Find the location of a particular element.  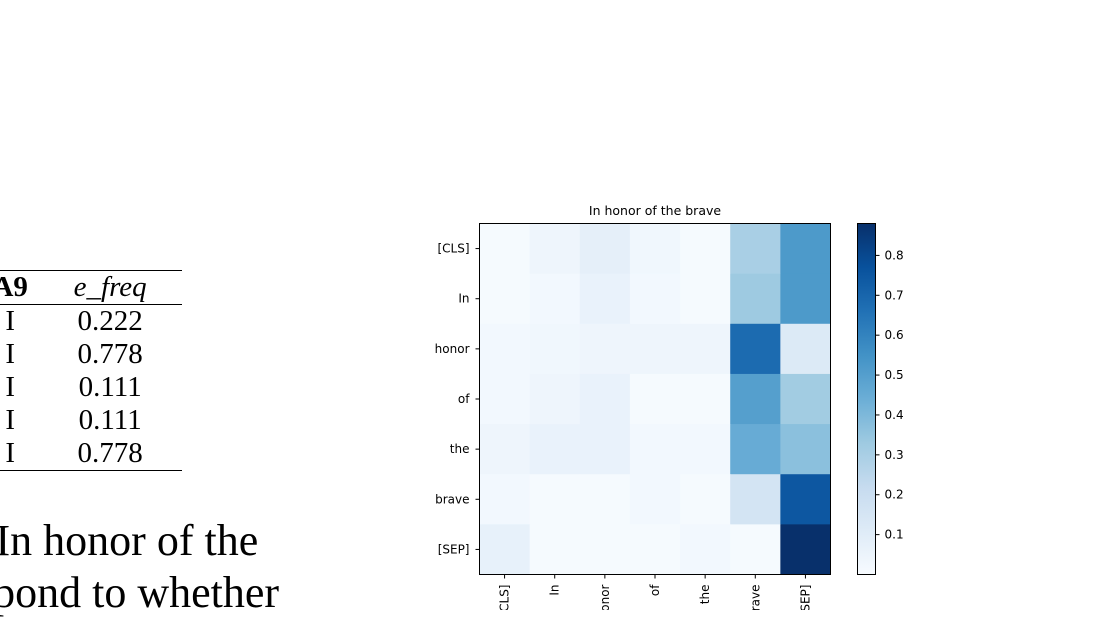

x-tick-label: [SEP] is located at coordinates (805, 598).